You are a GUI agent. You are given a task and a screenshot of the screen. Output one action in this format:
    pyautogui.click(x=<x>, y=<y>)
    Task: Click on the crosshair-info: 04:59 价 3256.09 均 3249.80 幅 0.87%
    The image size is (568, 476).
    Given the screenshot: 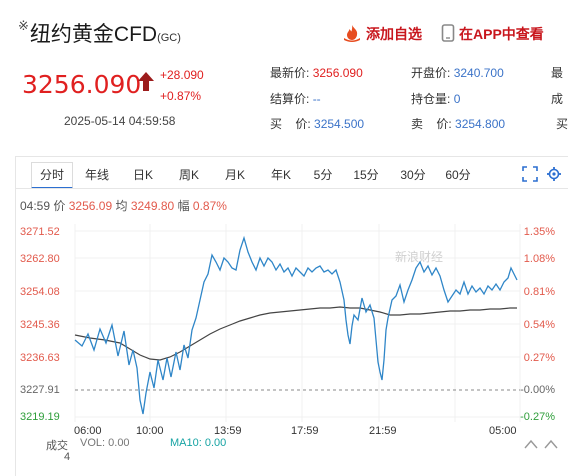 What is the action you would take?
    pyautogui.click(x=123, y=205)
    